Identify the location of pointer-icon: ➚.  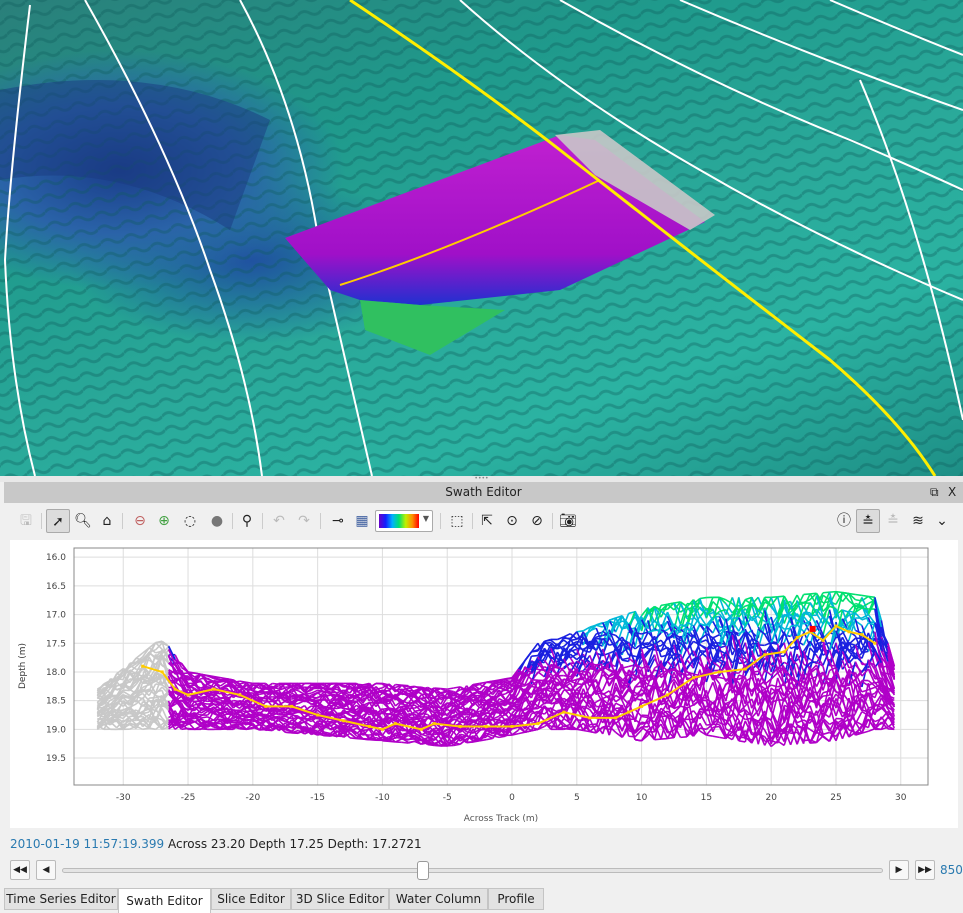
(58, 521).